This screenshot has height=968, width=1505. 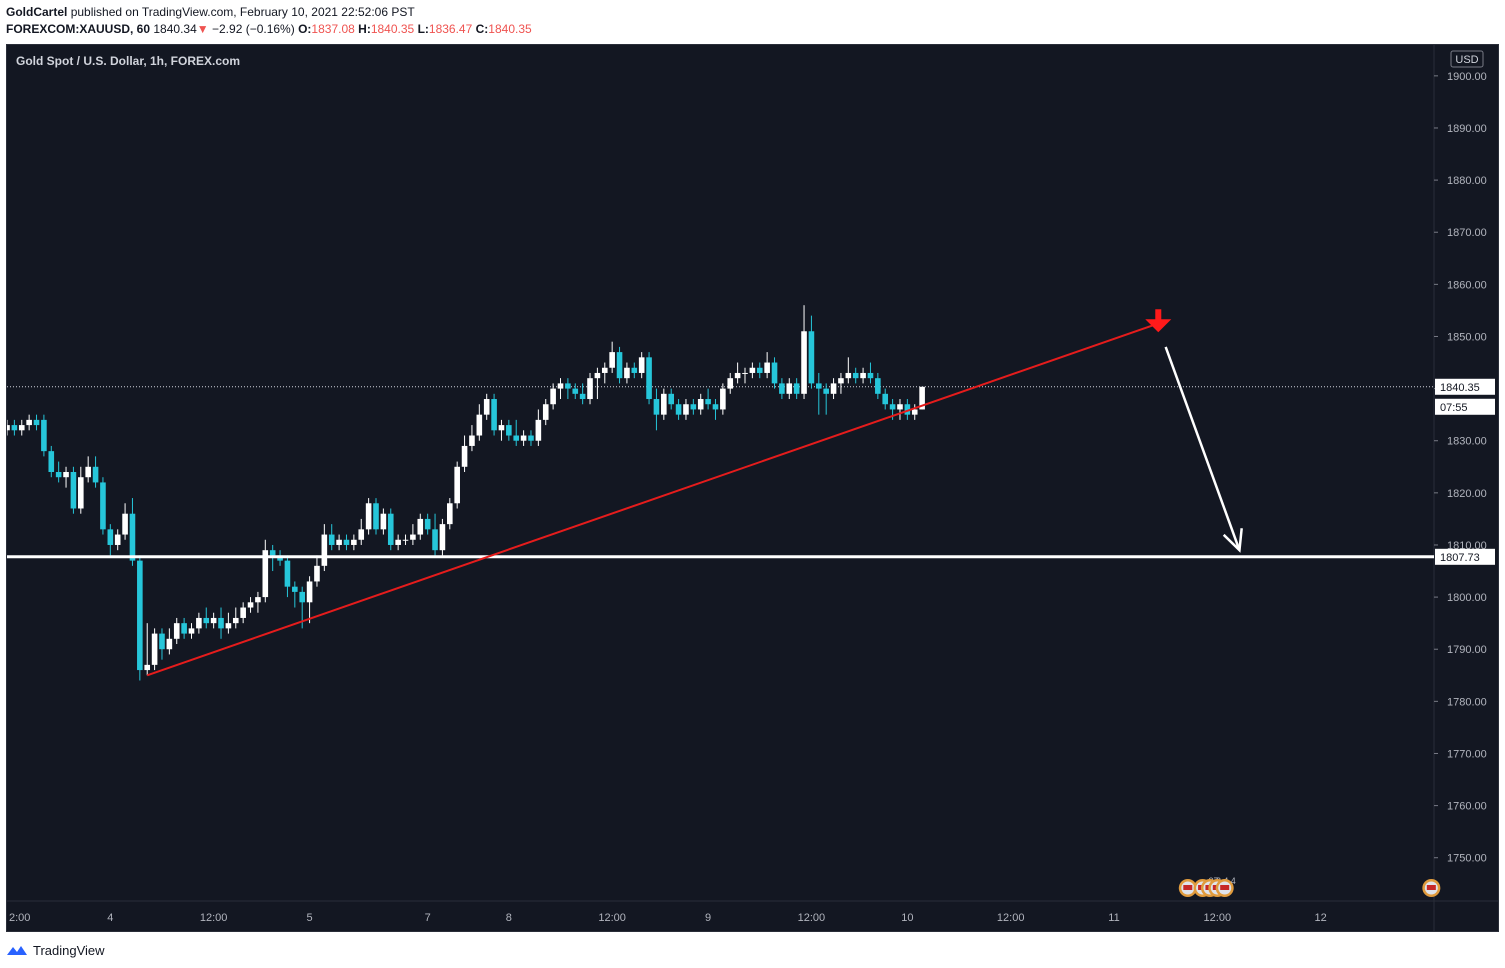 What do you see at coordinates (1467, 598) in the screenshot?
I see `price-tick-label: 1800.00` at bounding box center [1467, 598].